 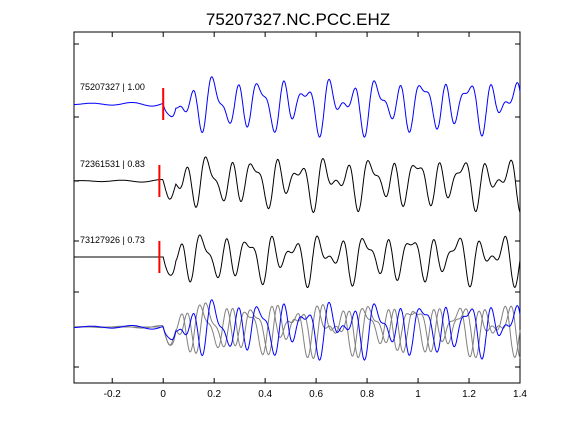 I want to click on x-tick-label: 0.2, so click(x=214, y=394).